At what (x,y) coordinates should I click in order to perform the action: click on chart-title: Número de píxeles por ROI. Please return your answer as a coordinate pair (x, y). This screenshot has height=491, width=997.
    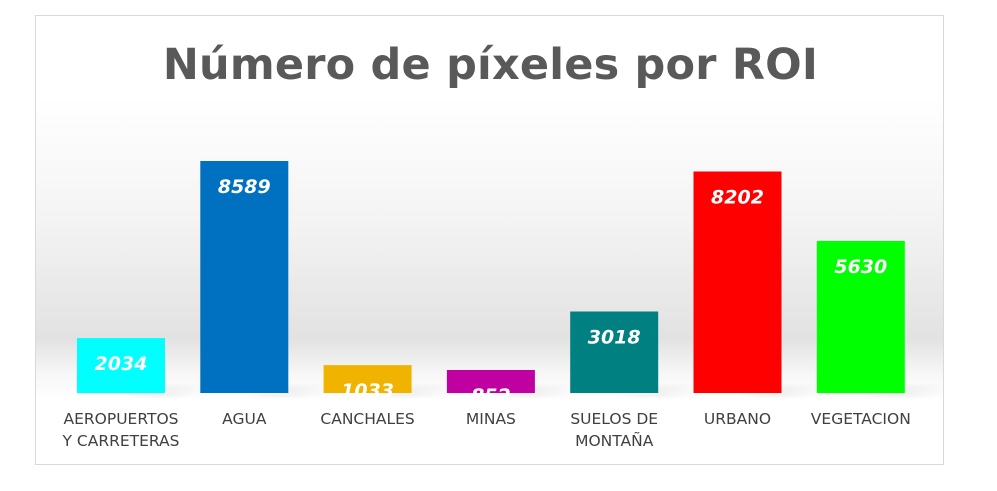
    Looking at the image, I should click on (490, 65).